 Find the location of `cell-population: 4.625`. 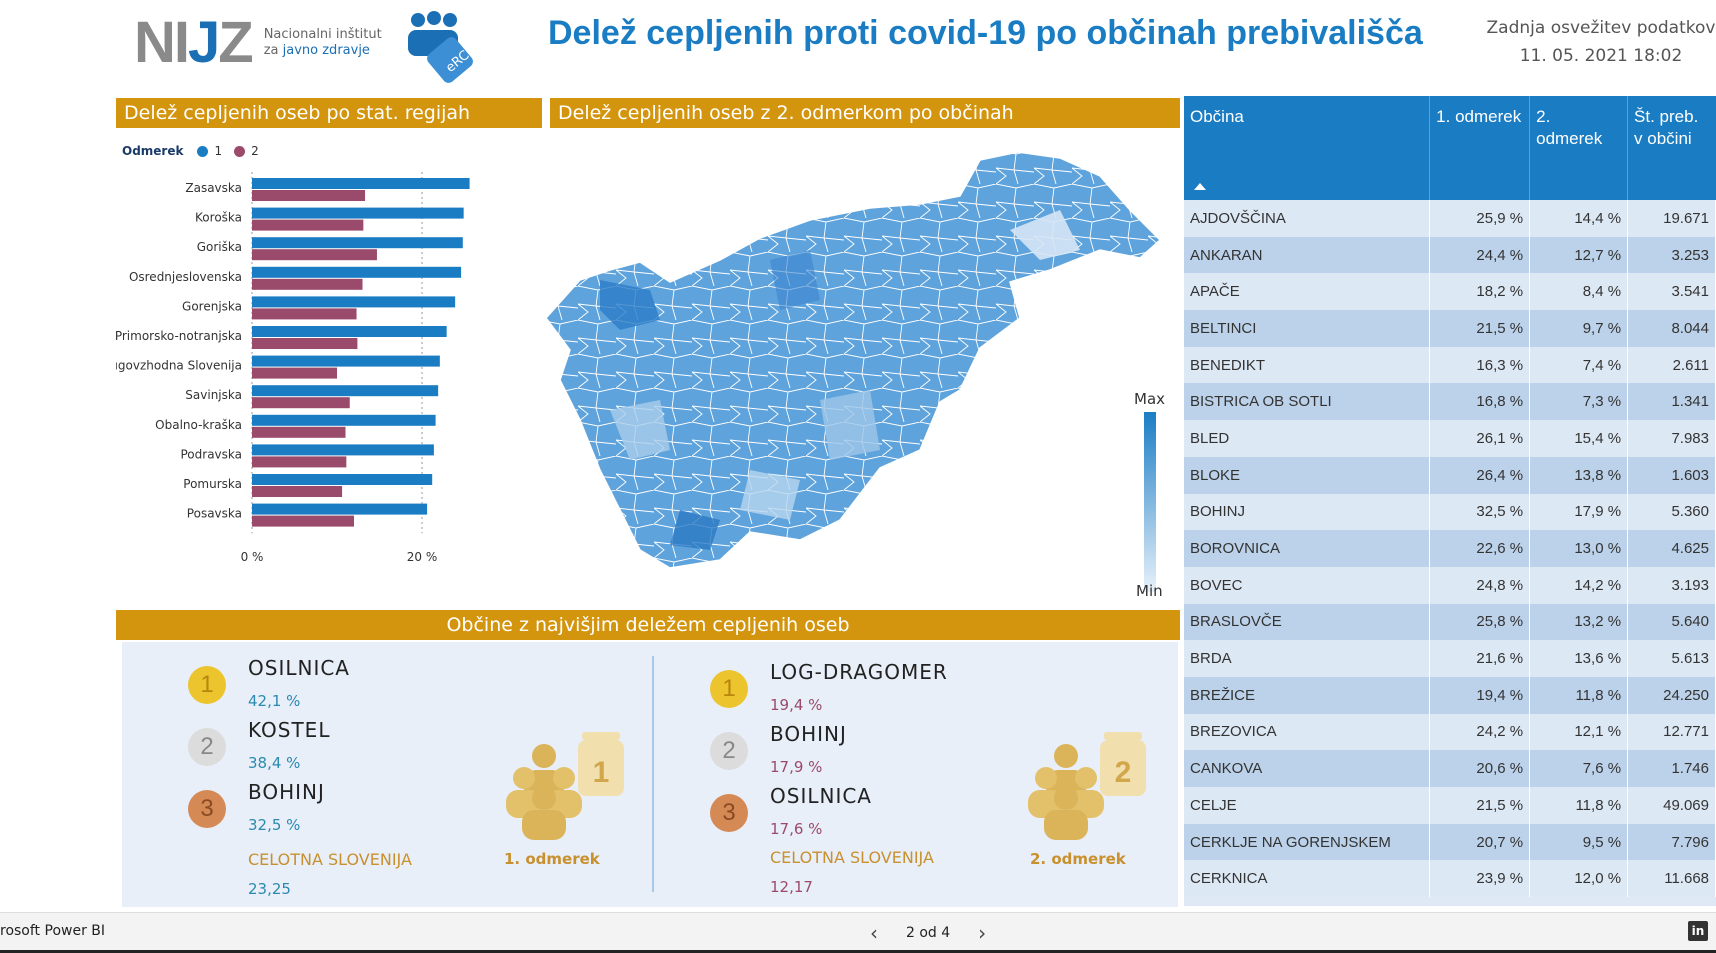

cell-population: 4.625 is located at coordinates (1671, 548).